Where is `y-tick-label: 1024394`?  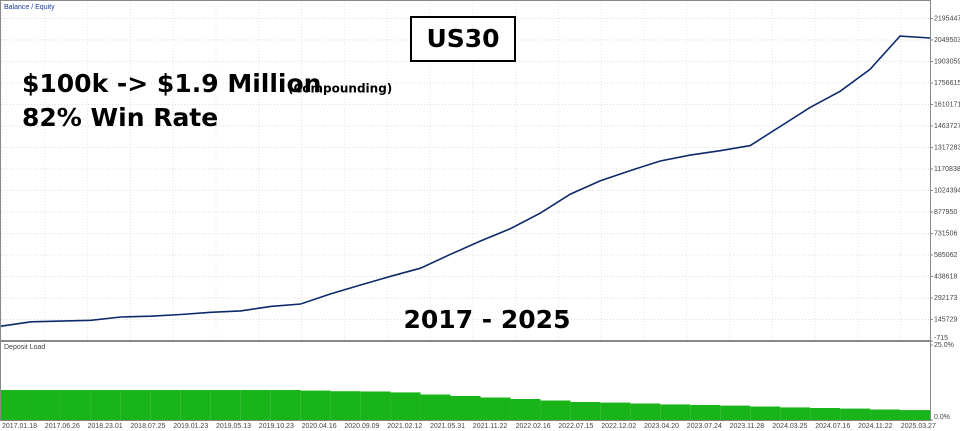
y-tick-label: 1024394 is located at coordinates (947, 190).